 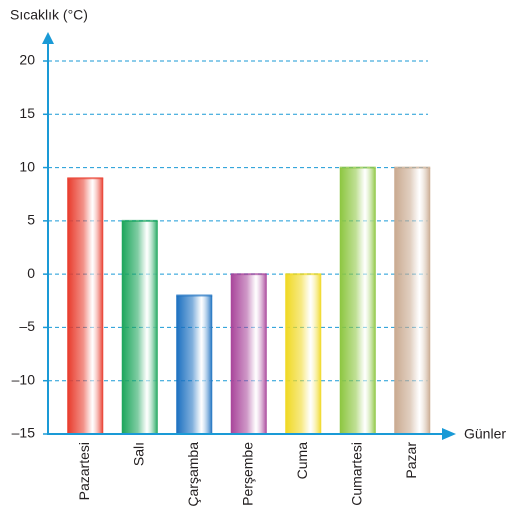 What do you see at coordinates (31, 220) in the screenshot?
I see `y-tick-label: 5` at bounding box center [31, 220].